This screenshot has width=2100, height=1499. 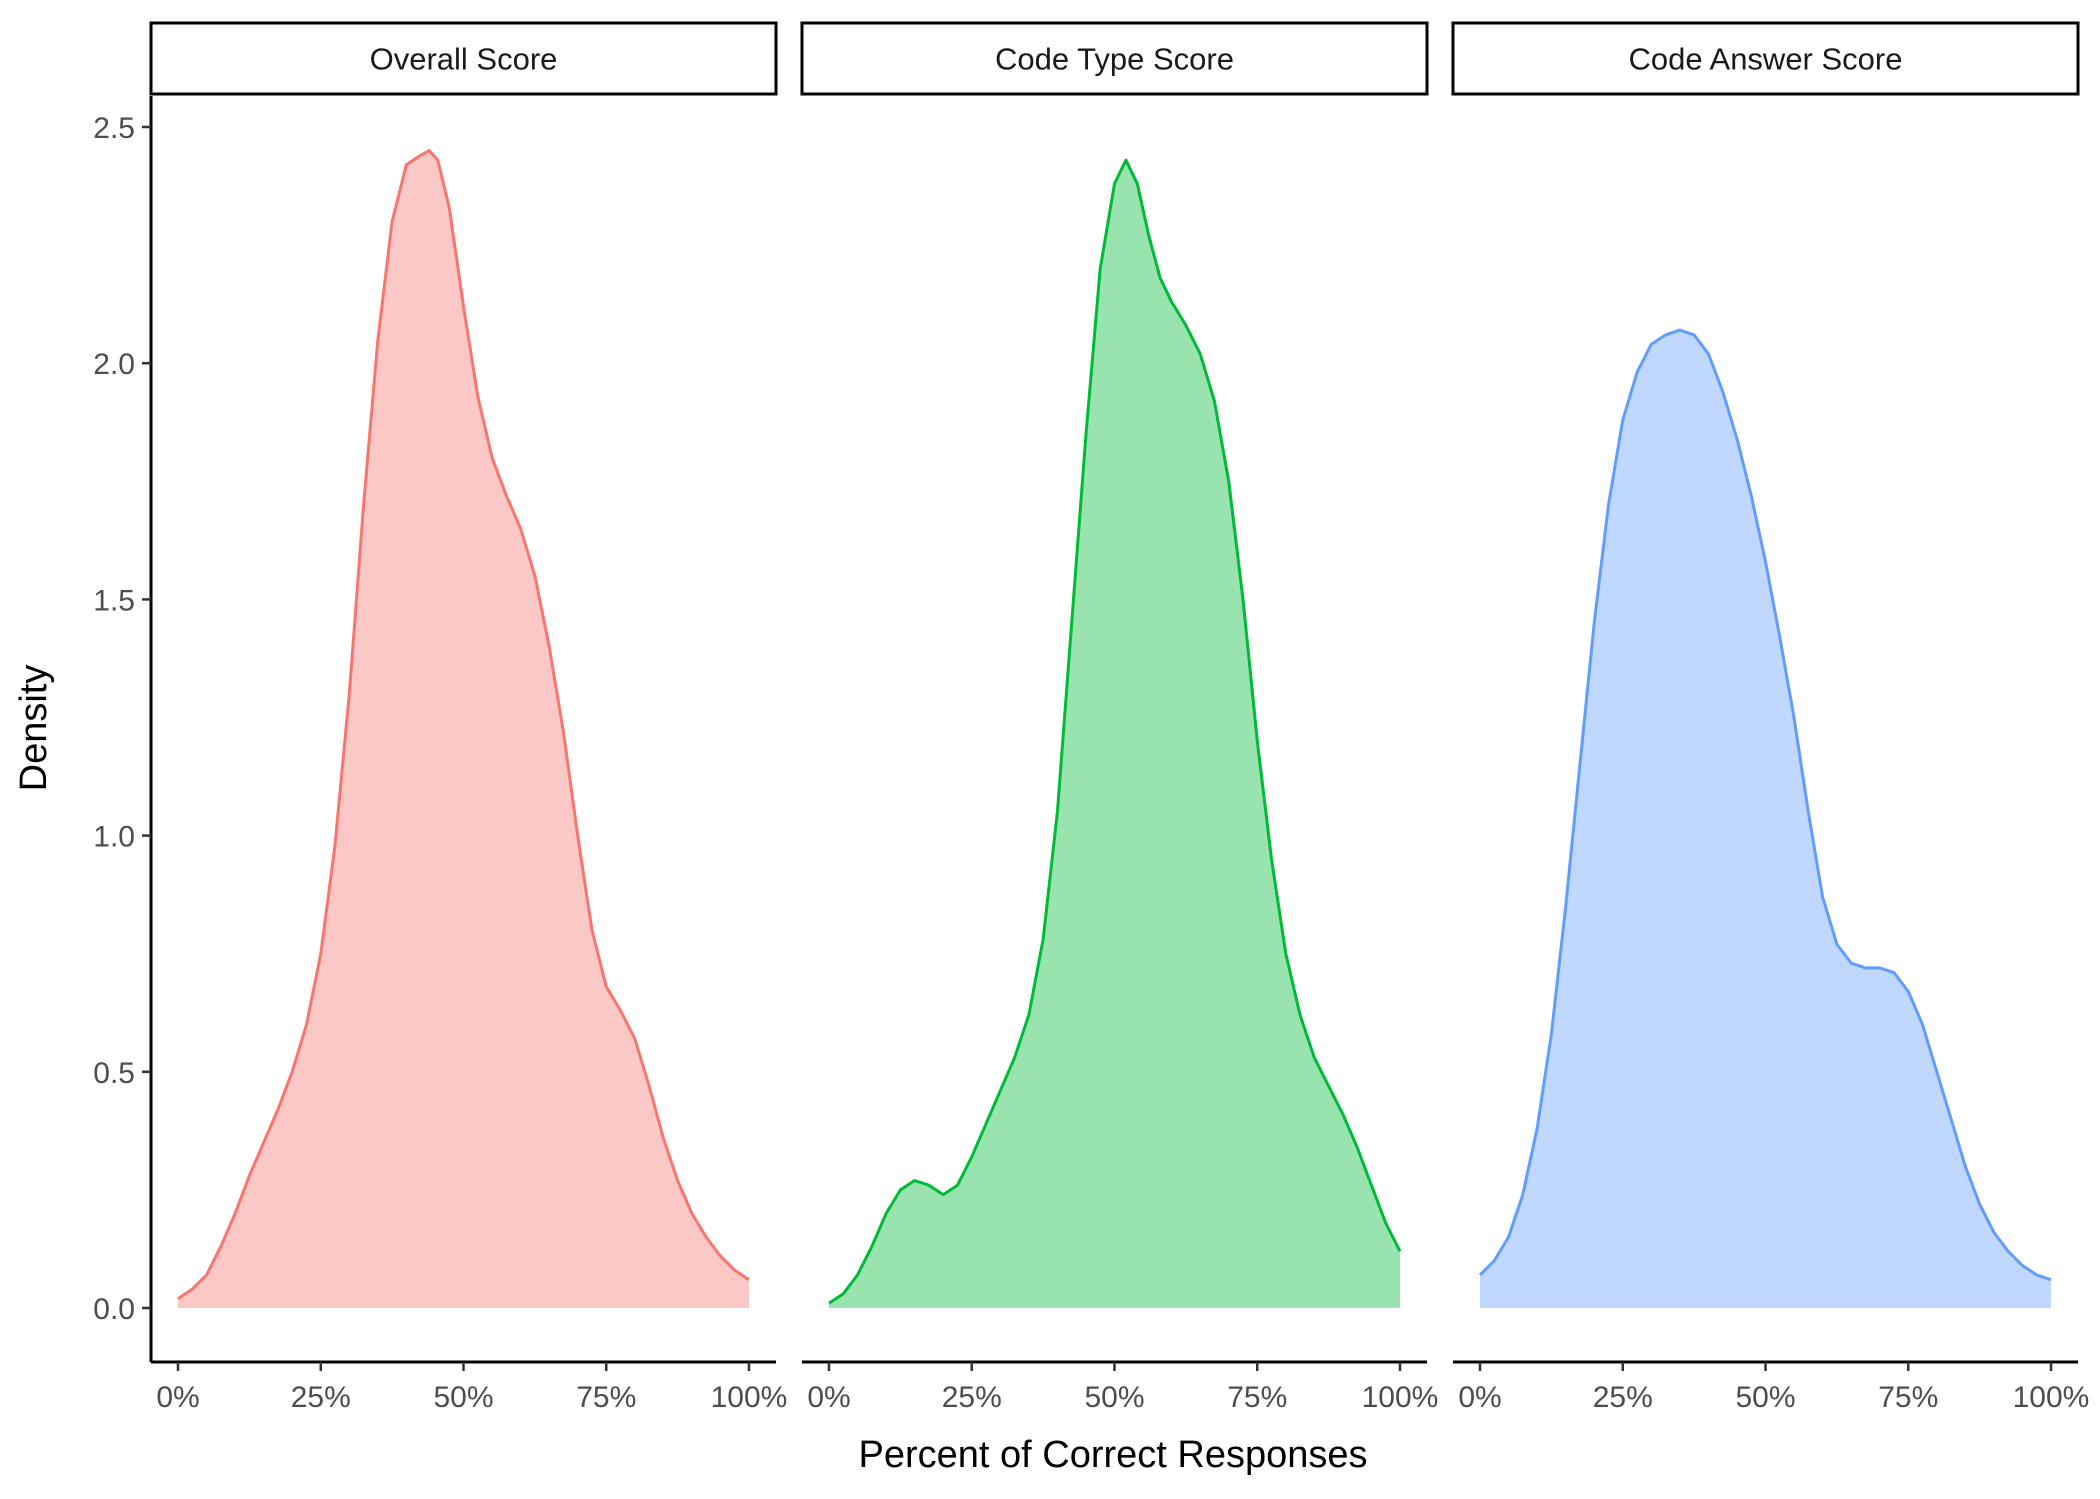 I want to click on y-tick-label: 0.0, so click(x=114, y=1309).